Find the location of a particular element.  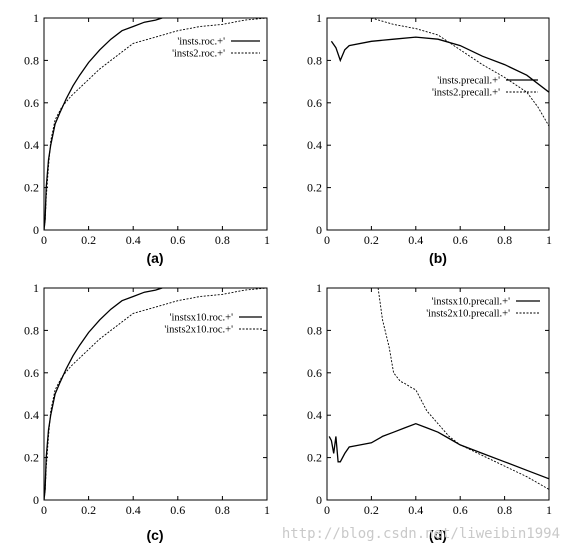

panel-caption: (b) is located at coordinates (438, 258).